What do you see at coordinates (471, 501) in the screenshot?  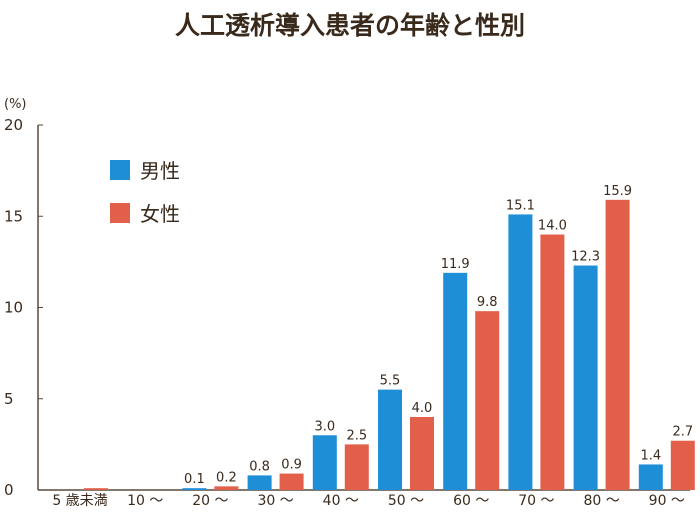 I see `x-category-label: 60 ～` at bounding box center [471, 501].